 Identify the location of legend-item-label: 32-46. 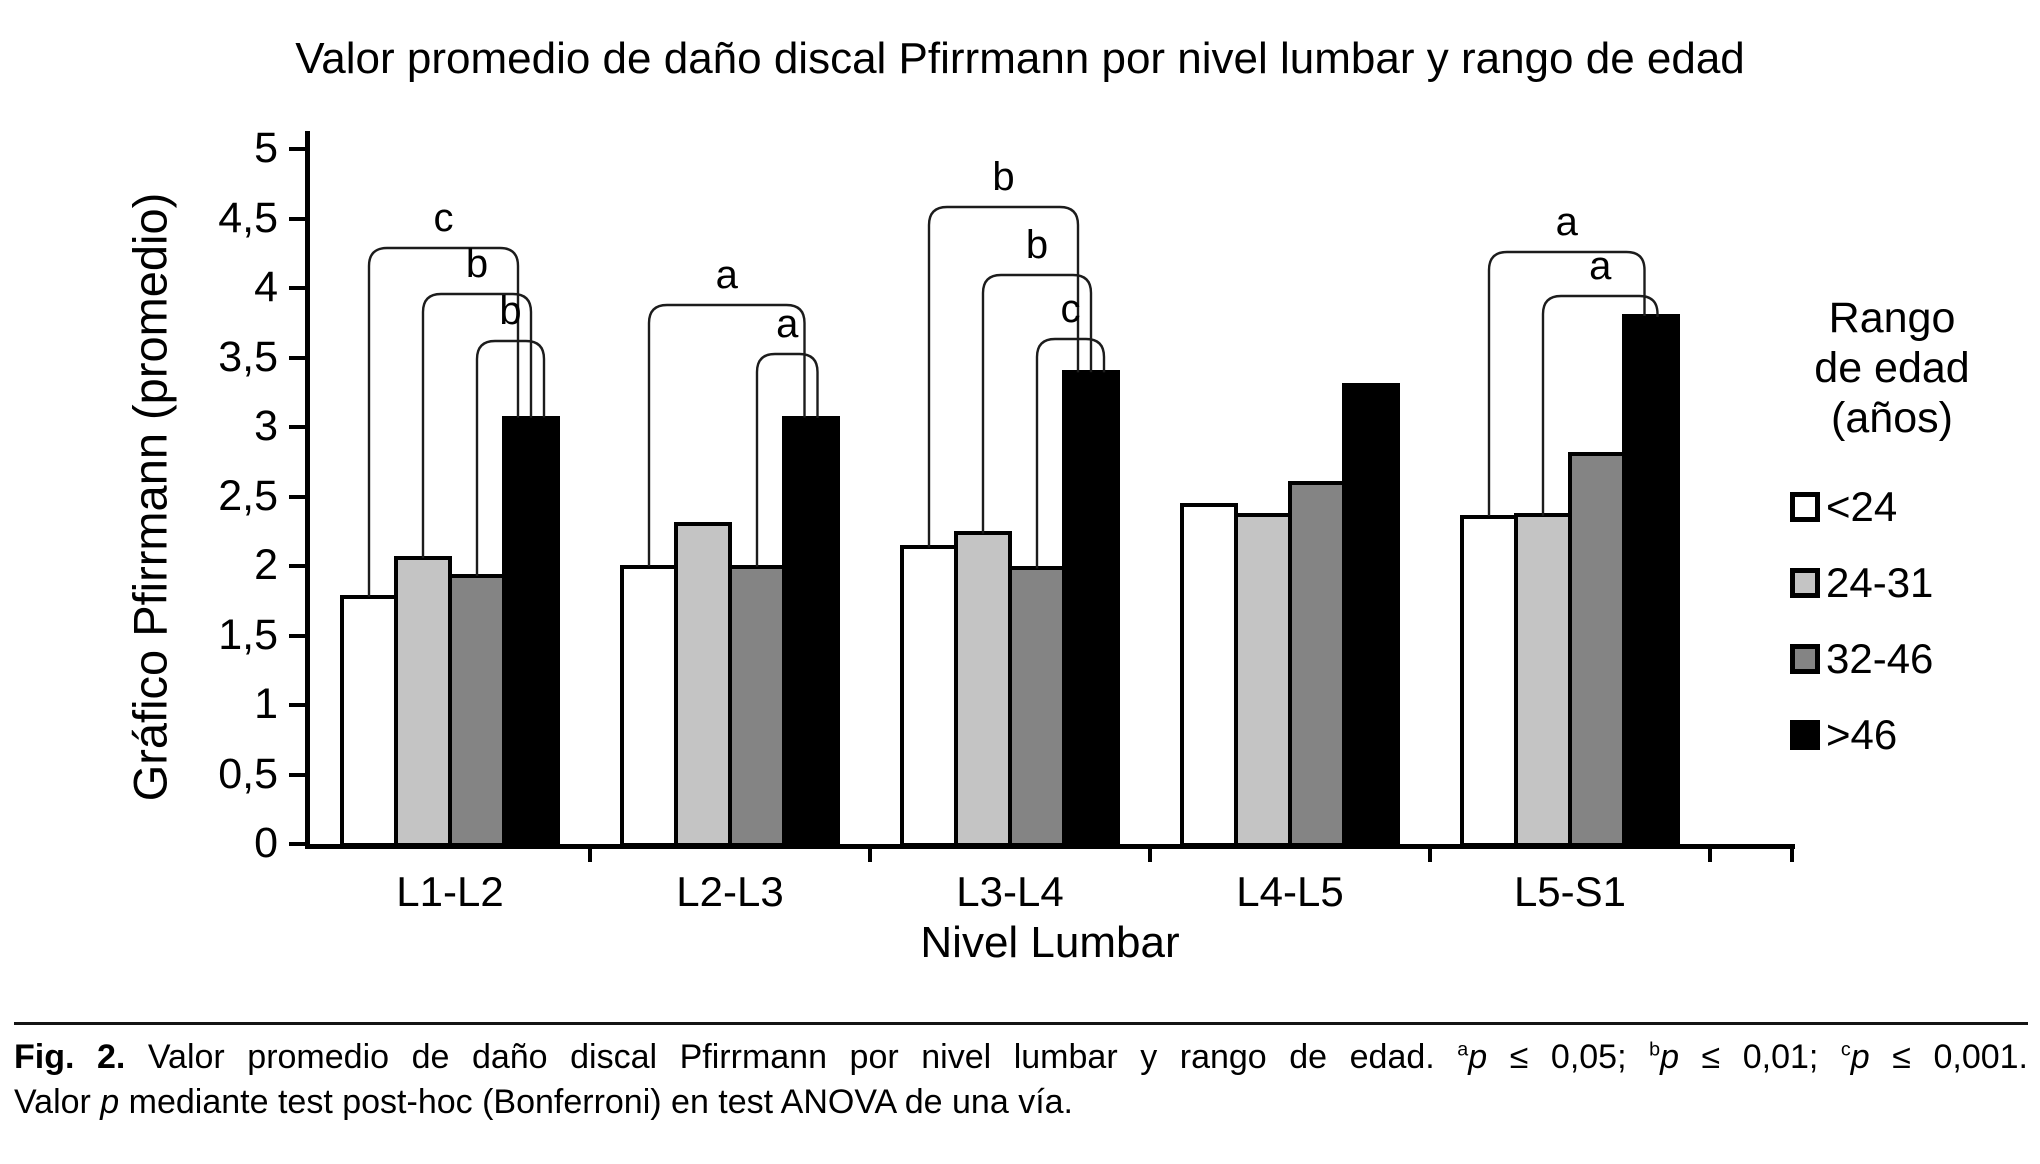
(1880, 658).